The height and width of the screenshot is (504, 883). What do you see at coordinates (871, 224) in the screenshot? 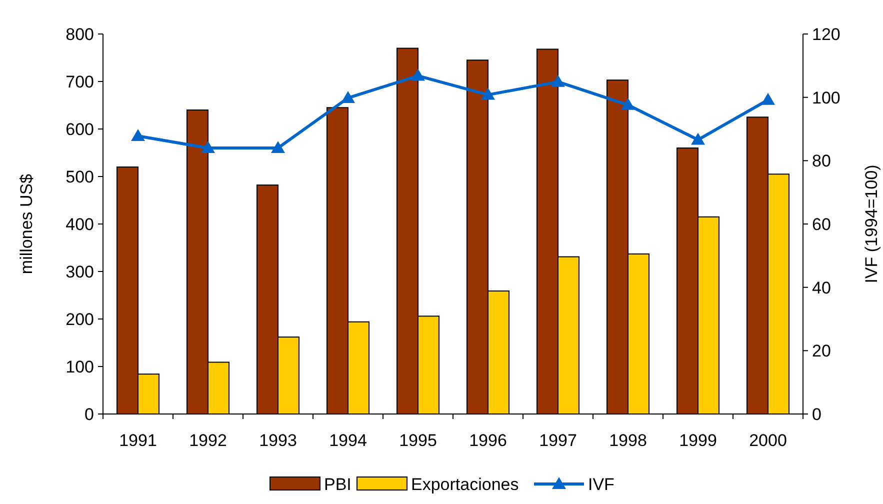
I see `y2-axis-title: IVF (1994=100)` at bounding box center [871, 224].